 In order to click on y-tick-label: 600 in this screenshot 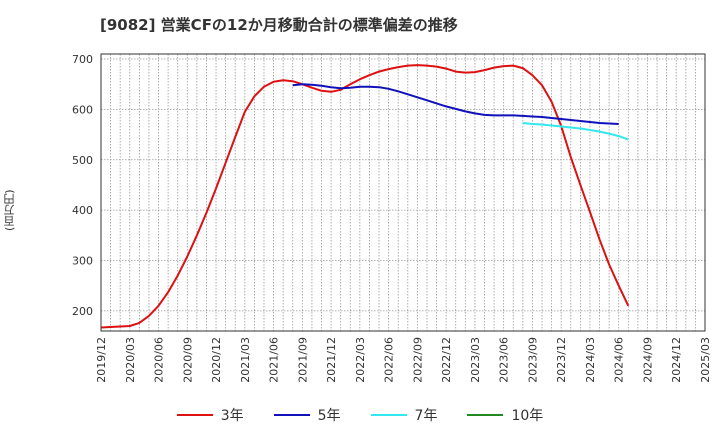, I will do `click(82, 109)`.